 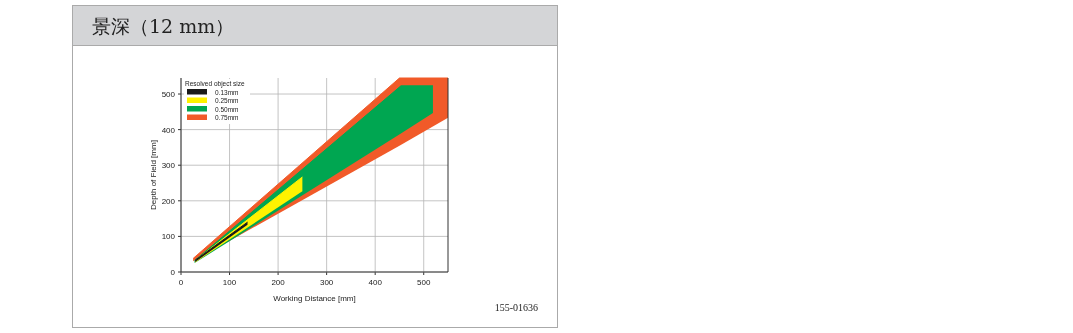 What do you see at coordinates (229, 282) in the screenshot?
I see `x-tick-label: 100` at bounding box center [229, 282].